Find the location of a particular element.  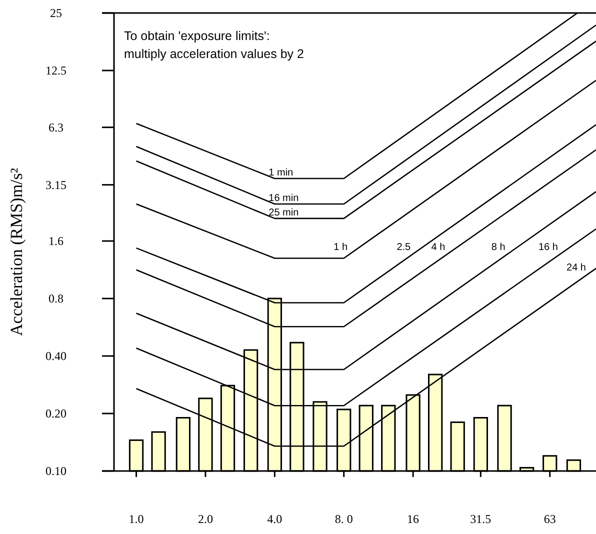

series-label: 16 min is located at coordinates (283, 198).